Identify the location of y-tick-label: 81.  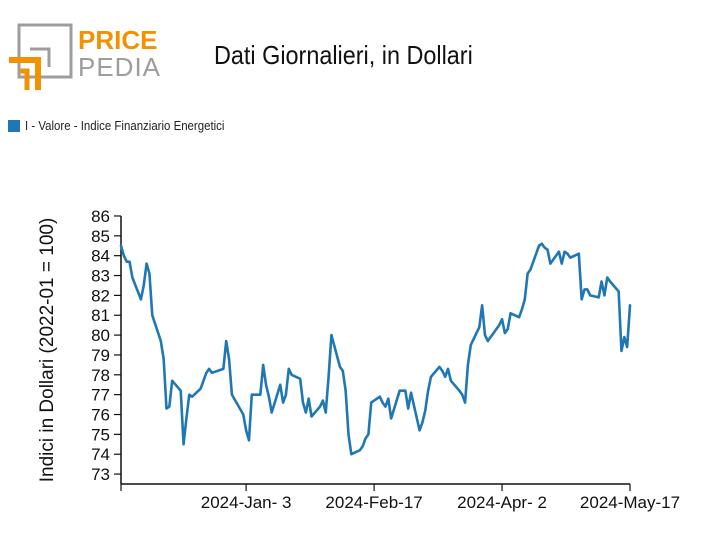
(100, 315).